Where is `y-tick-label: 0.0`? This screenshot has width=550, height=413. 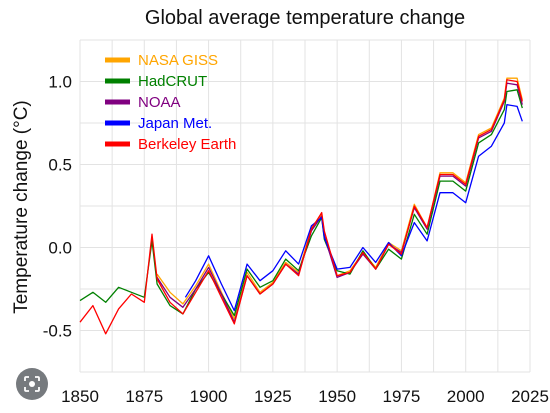
y-tick-label: 0.0 is located at coordinates (60, 248).